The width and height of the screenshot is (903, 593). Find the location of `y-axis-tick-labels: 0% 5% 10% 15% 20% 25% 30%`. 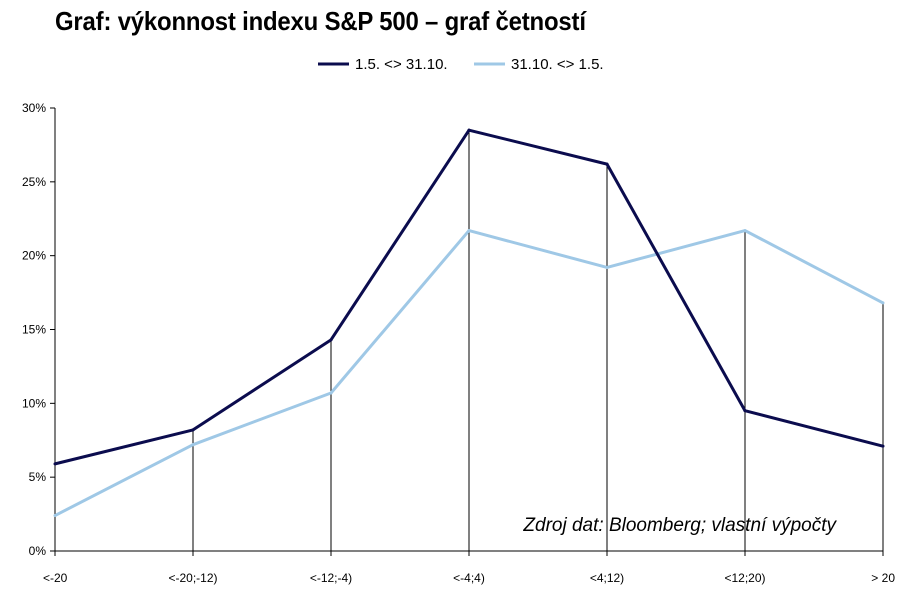

y-axis-tick-labels: 0% 5% 10% 15% 20% 25% 30% is located at coordinates (38, 329).